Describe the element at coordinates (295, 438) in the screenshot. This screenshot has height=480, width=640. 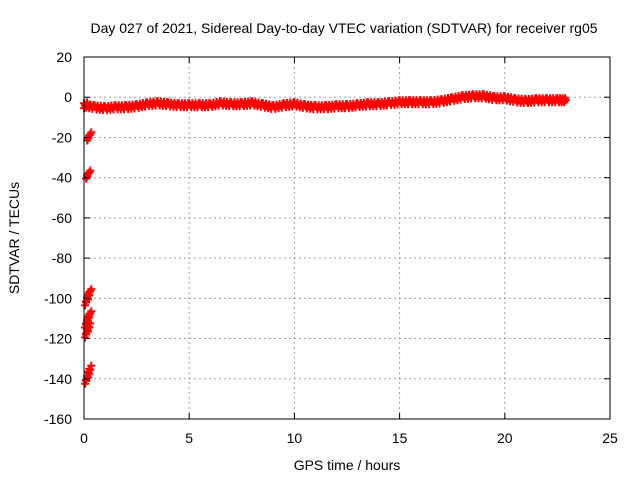
I see `x-tick-label: 10` at that location.